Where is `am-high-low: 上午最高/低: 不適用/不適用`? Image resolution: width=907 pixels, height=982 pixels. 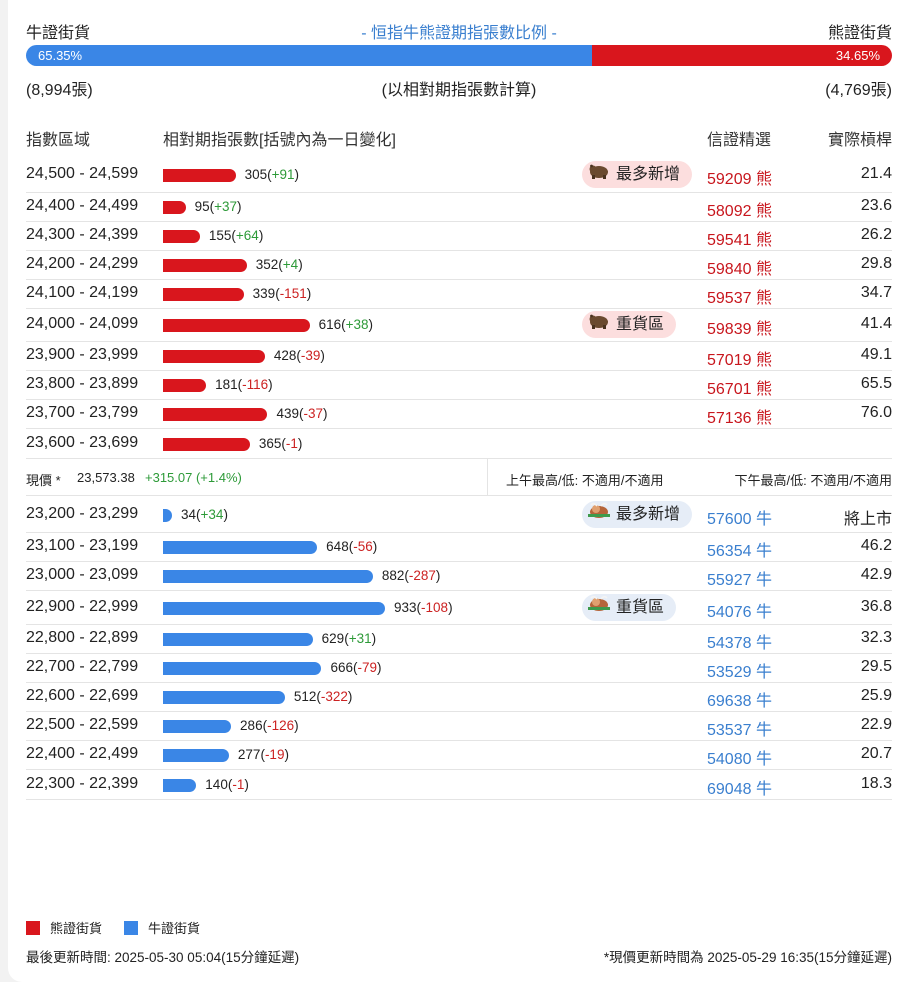
am-high-low: 上午最高/低: 不適用/不適用 is located at coordinates (585, 480).